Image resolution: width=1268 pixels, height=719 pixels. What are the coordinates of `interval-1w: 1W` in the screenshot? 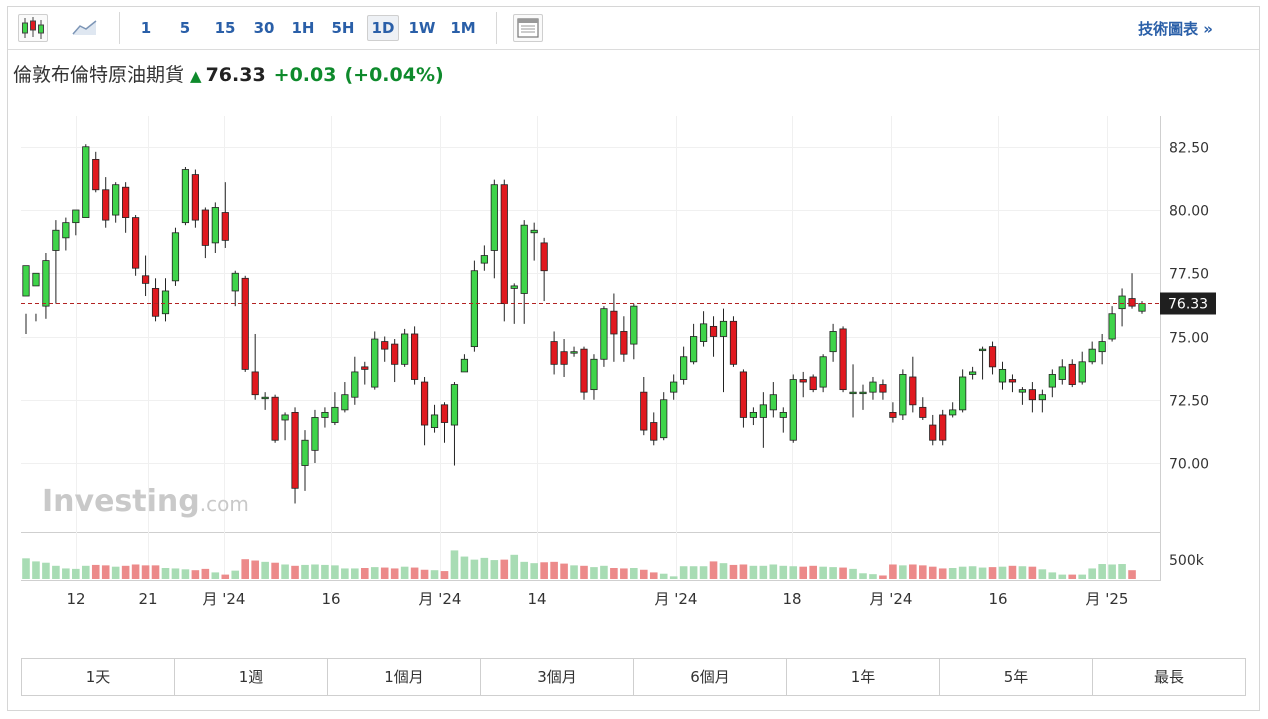 It's located at (422, 28).